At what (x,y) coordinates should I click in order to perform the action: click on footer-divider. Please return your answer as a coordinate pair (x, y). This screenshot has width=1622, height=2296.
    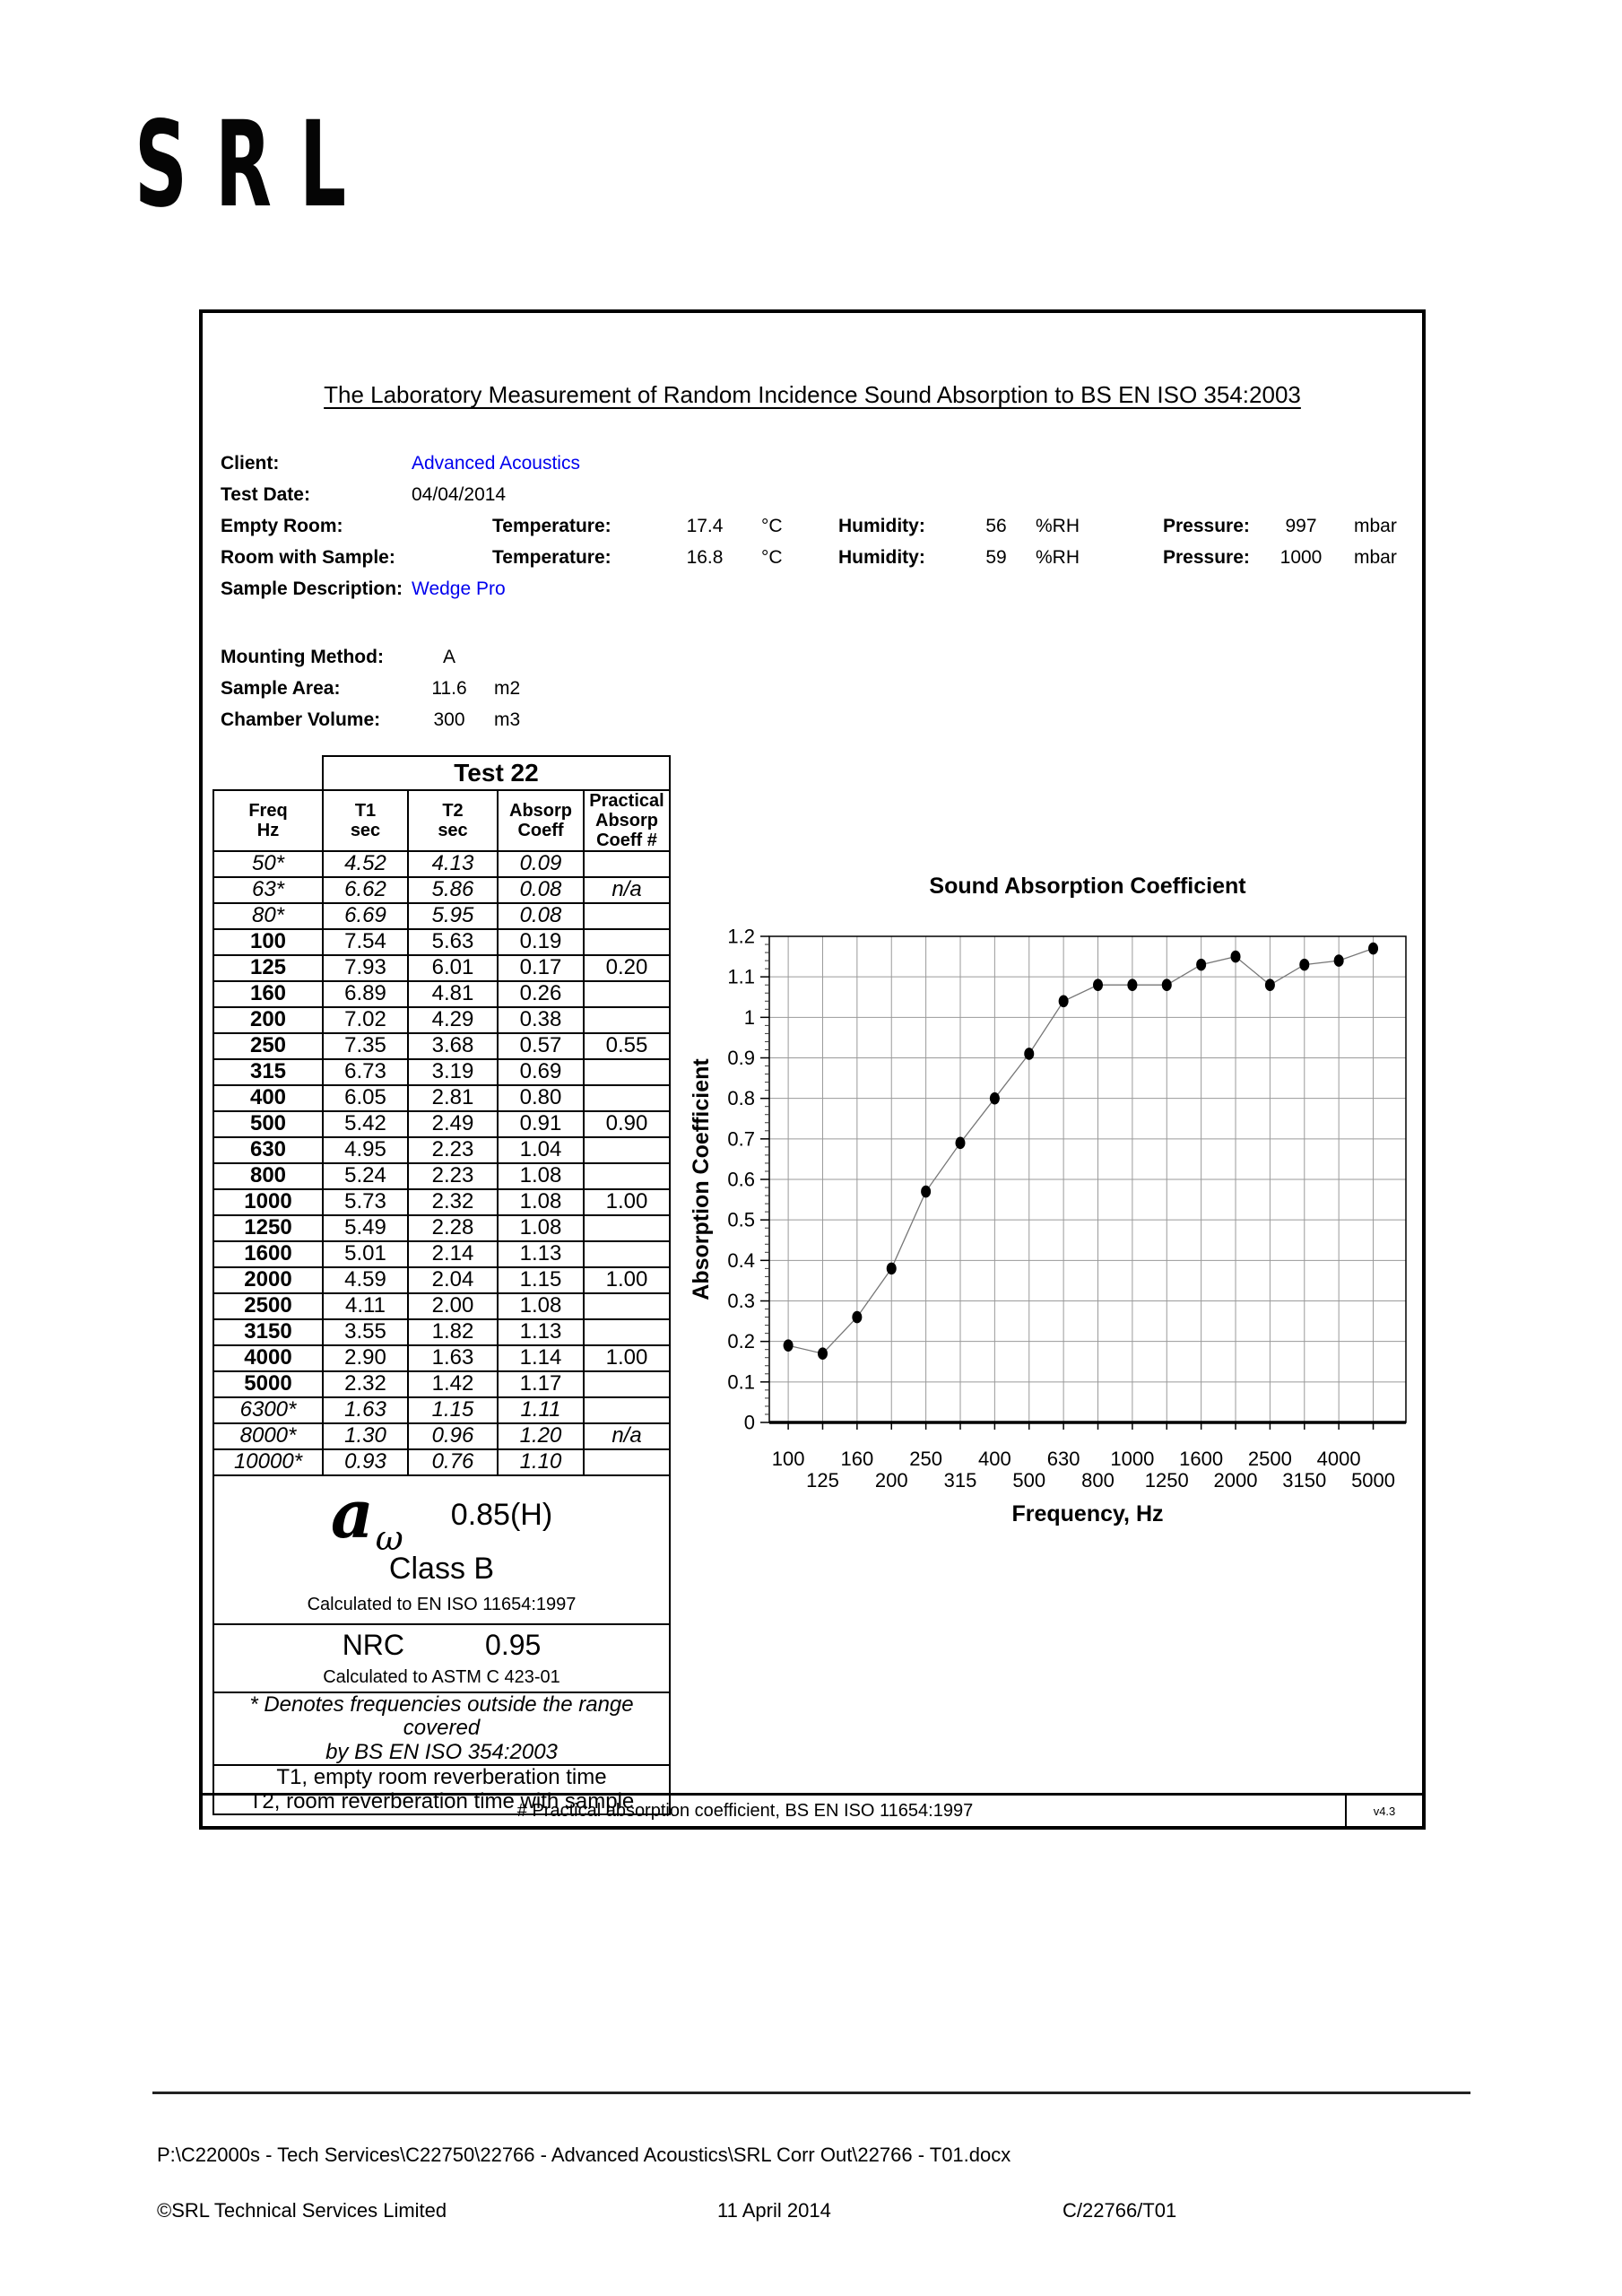
    Looking at the image, I should click on (811, 2093).